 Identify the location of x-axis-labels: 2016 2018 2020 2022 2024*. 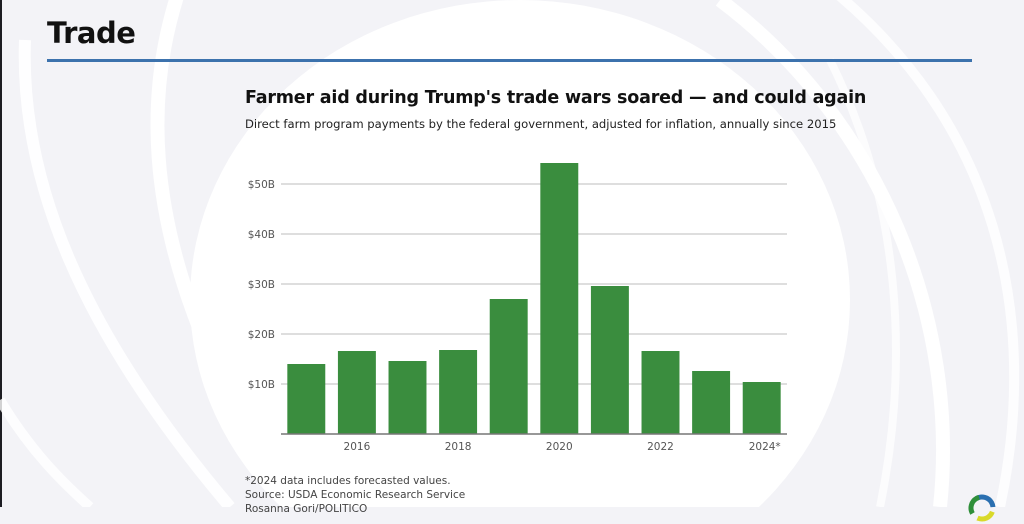
(562, 447).